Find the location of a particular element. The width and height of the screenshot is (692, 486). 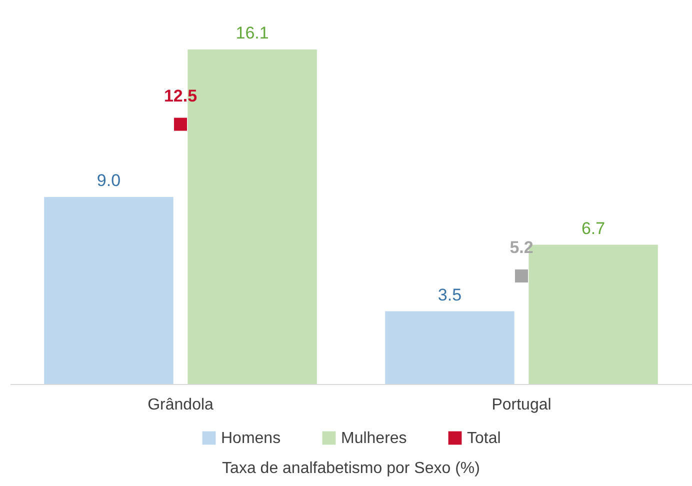

text: Taxa de analfabetismo por Sexo (%) is located at coordinates (351, 468).